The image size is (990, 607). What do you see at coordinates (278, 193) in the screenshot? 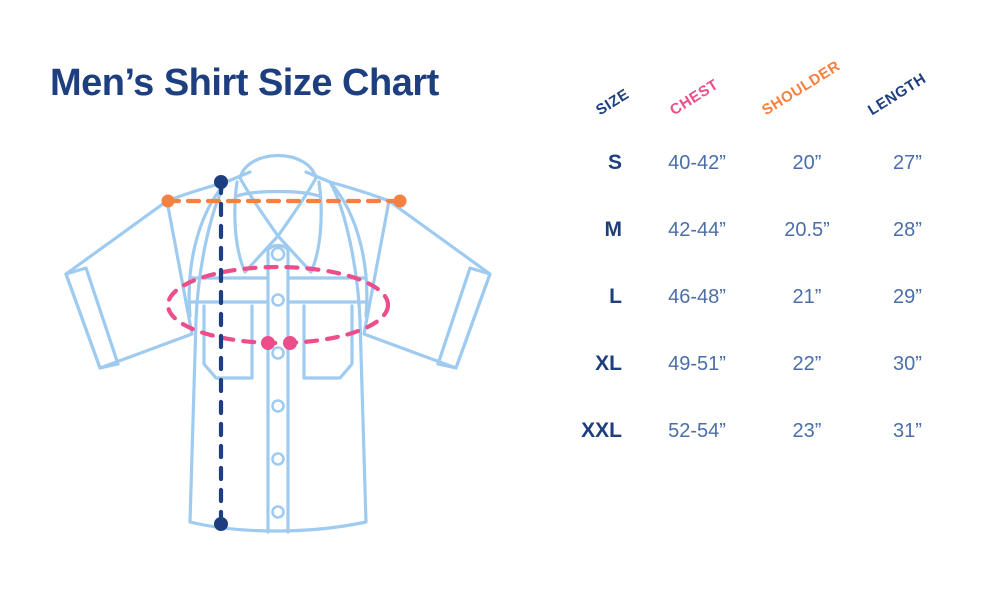
I see `collar-band-bottom` at bounding box center [278, 193].